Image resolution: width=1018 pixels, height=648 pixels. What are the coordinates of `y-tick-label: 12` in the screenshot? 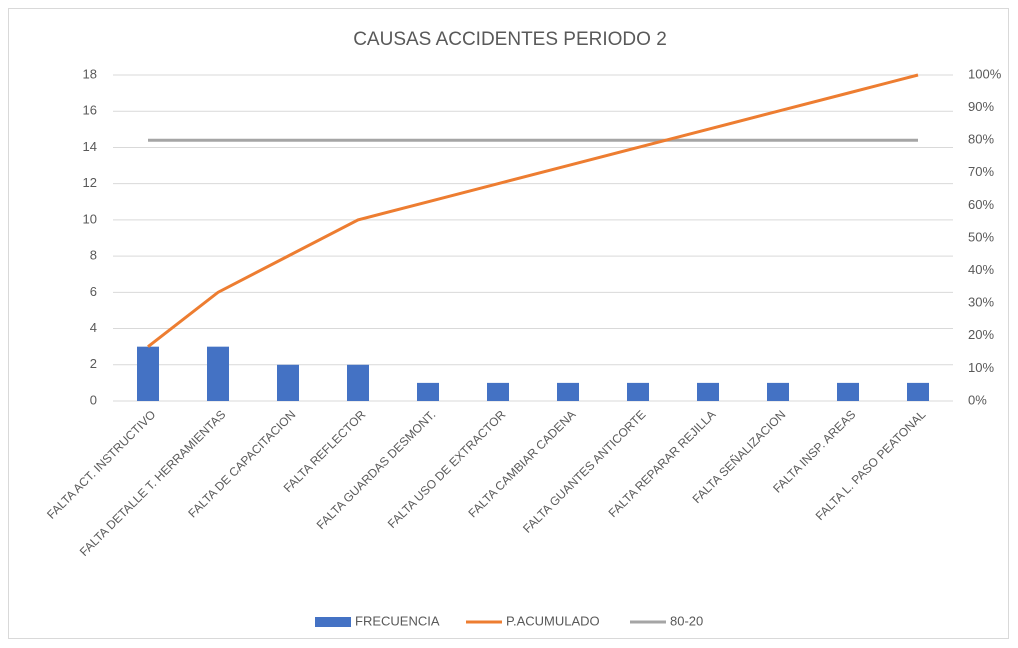 It's located at (90, 182).